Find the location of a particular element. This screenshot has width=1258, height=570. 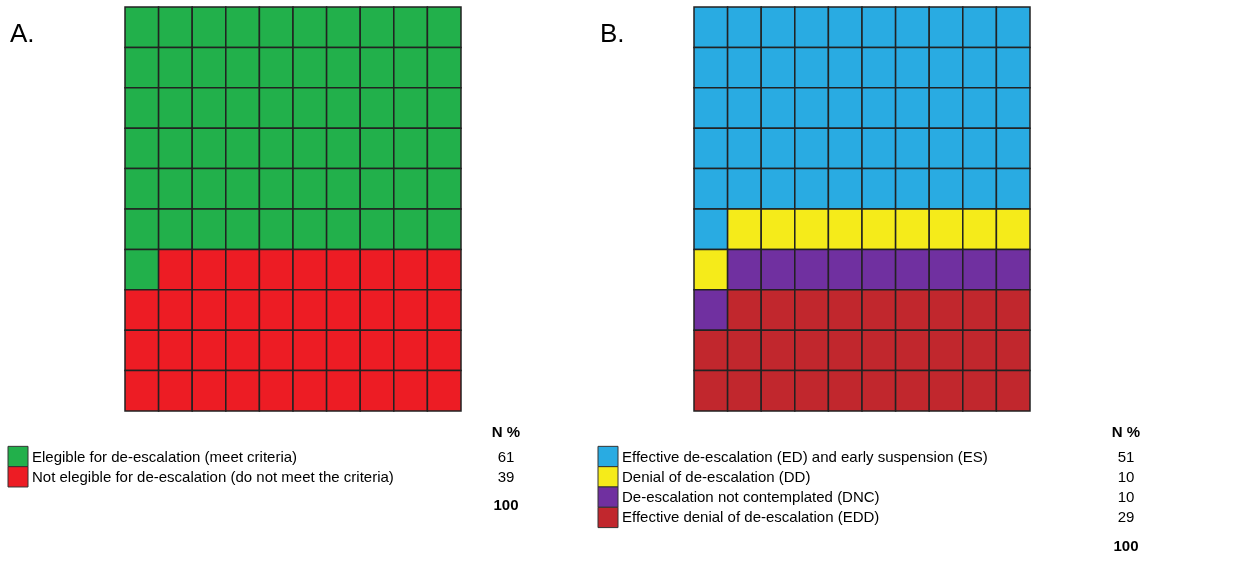

data-label: 29 is located at coordinates (1126, 517).